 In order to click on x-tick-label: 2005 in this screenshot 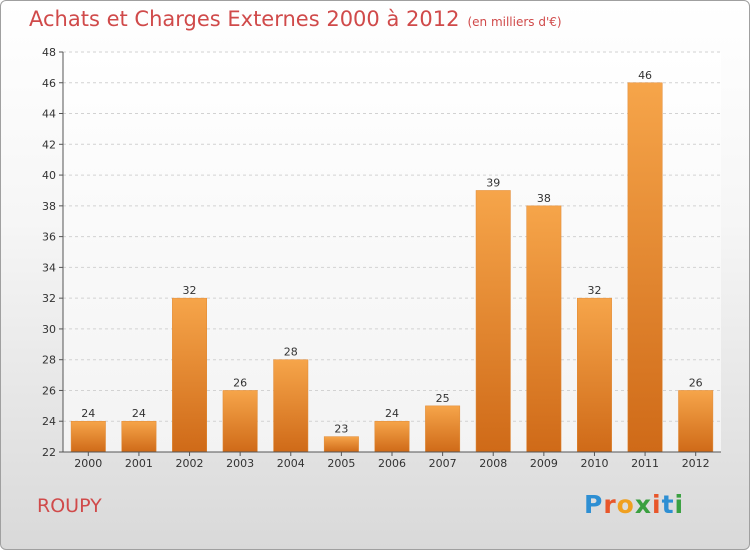, I will do `click(341, 463)`.